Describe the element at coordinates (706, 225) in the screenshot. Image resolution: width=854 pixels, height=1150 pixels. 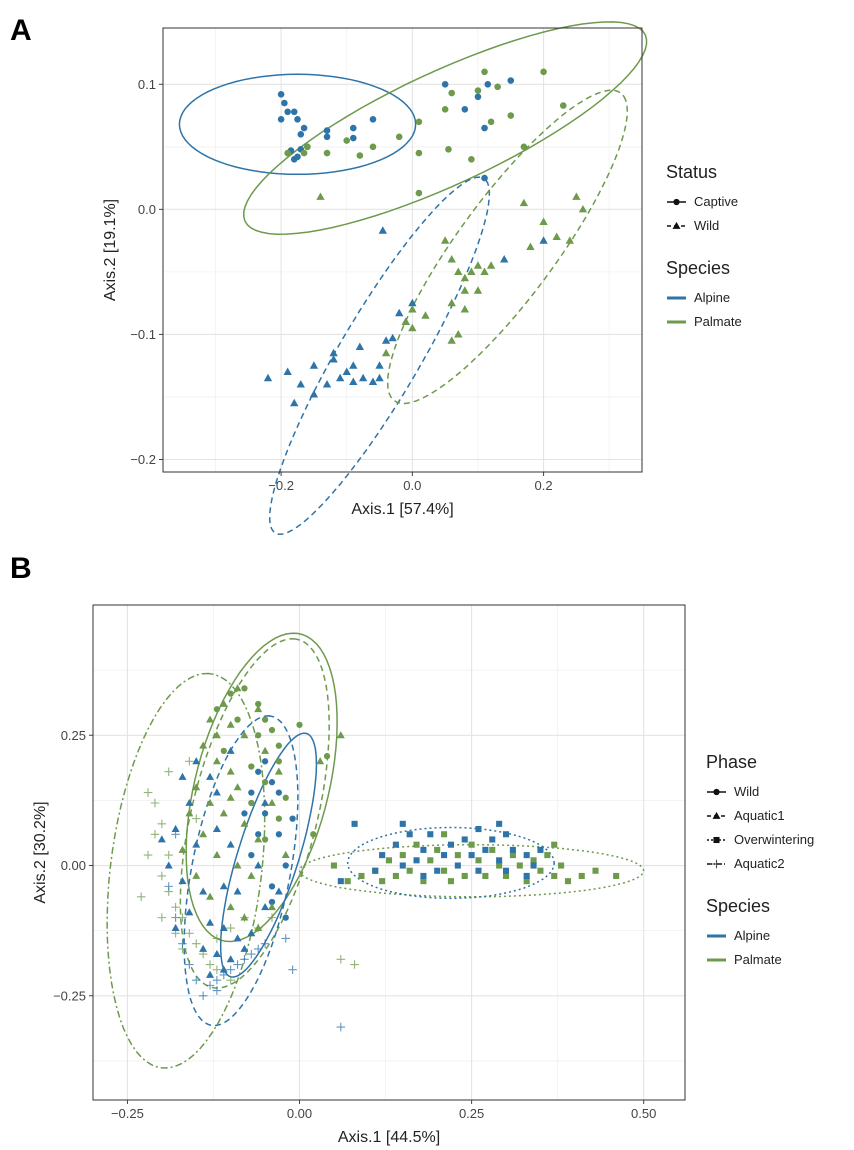
I see `panel-a-legend-label-wild: Wild` at that location.